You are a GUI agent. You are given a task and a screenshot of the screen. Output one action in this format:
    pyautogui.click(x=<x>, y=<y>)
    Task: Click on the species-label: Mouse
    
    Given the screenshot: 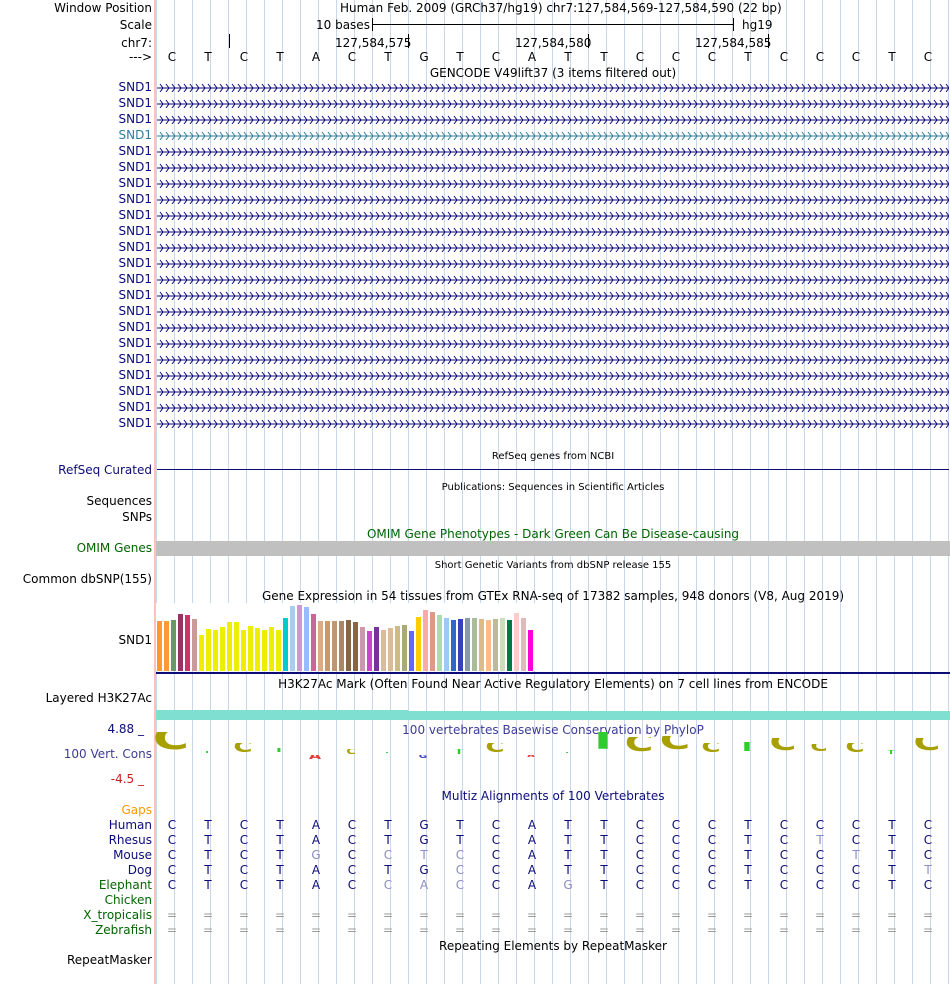 What is the action you would take?
    pyautogui.click(x=132, y=855)
    